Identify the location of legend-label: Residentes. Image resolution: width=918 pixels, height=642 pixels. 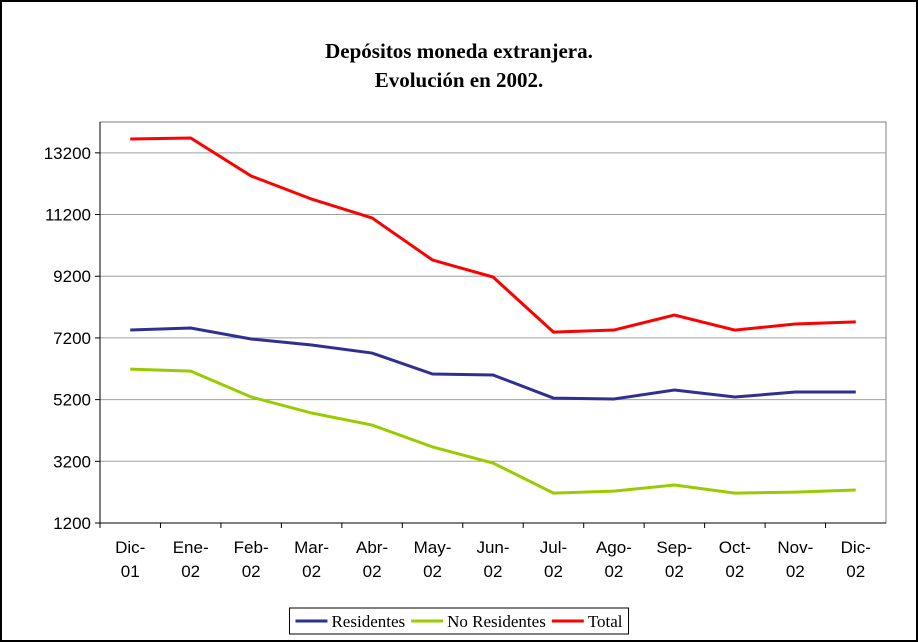
(368, 621).